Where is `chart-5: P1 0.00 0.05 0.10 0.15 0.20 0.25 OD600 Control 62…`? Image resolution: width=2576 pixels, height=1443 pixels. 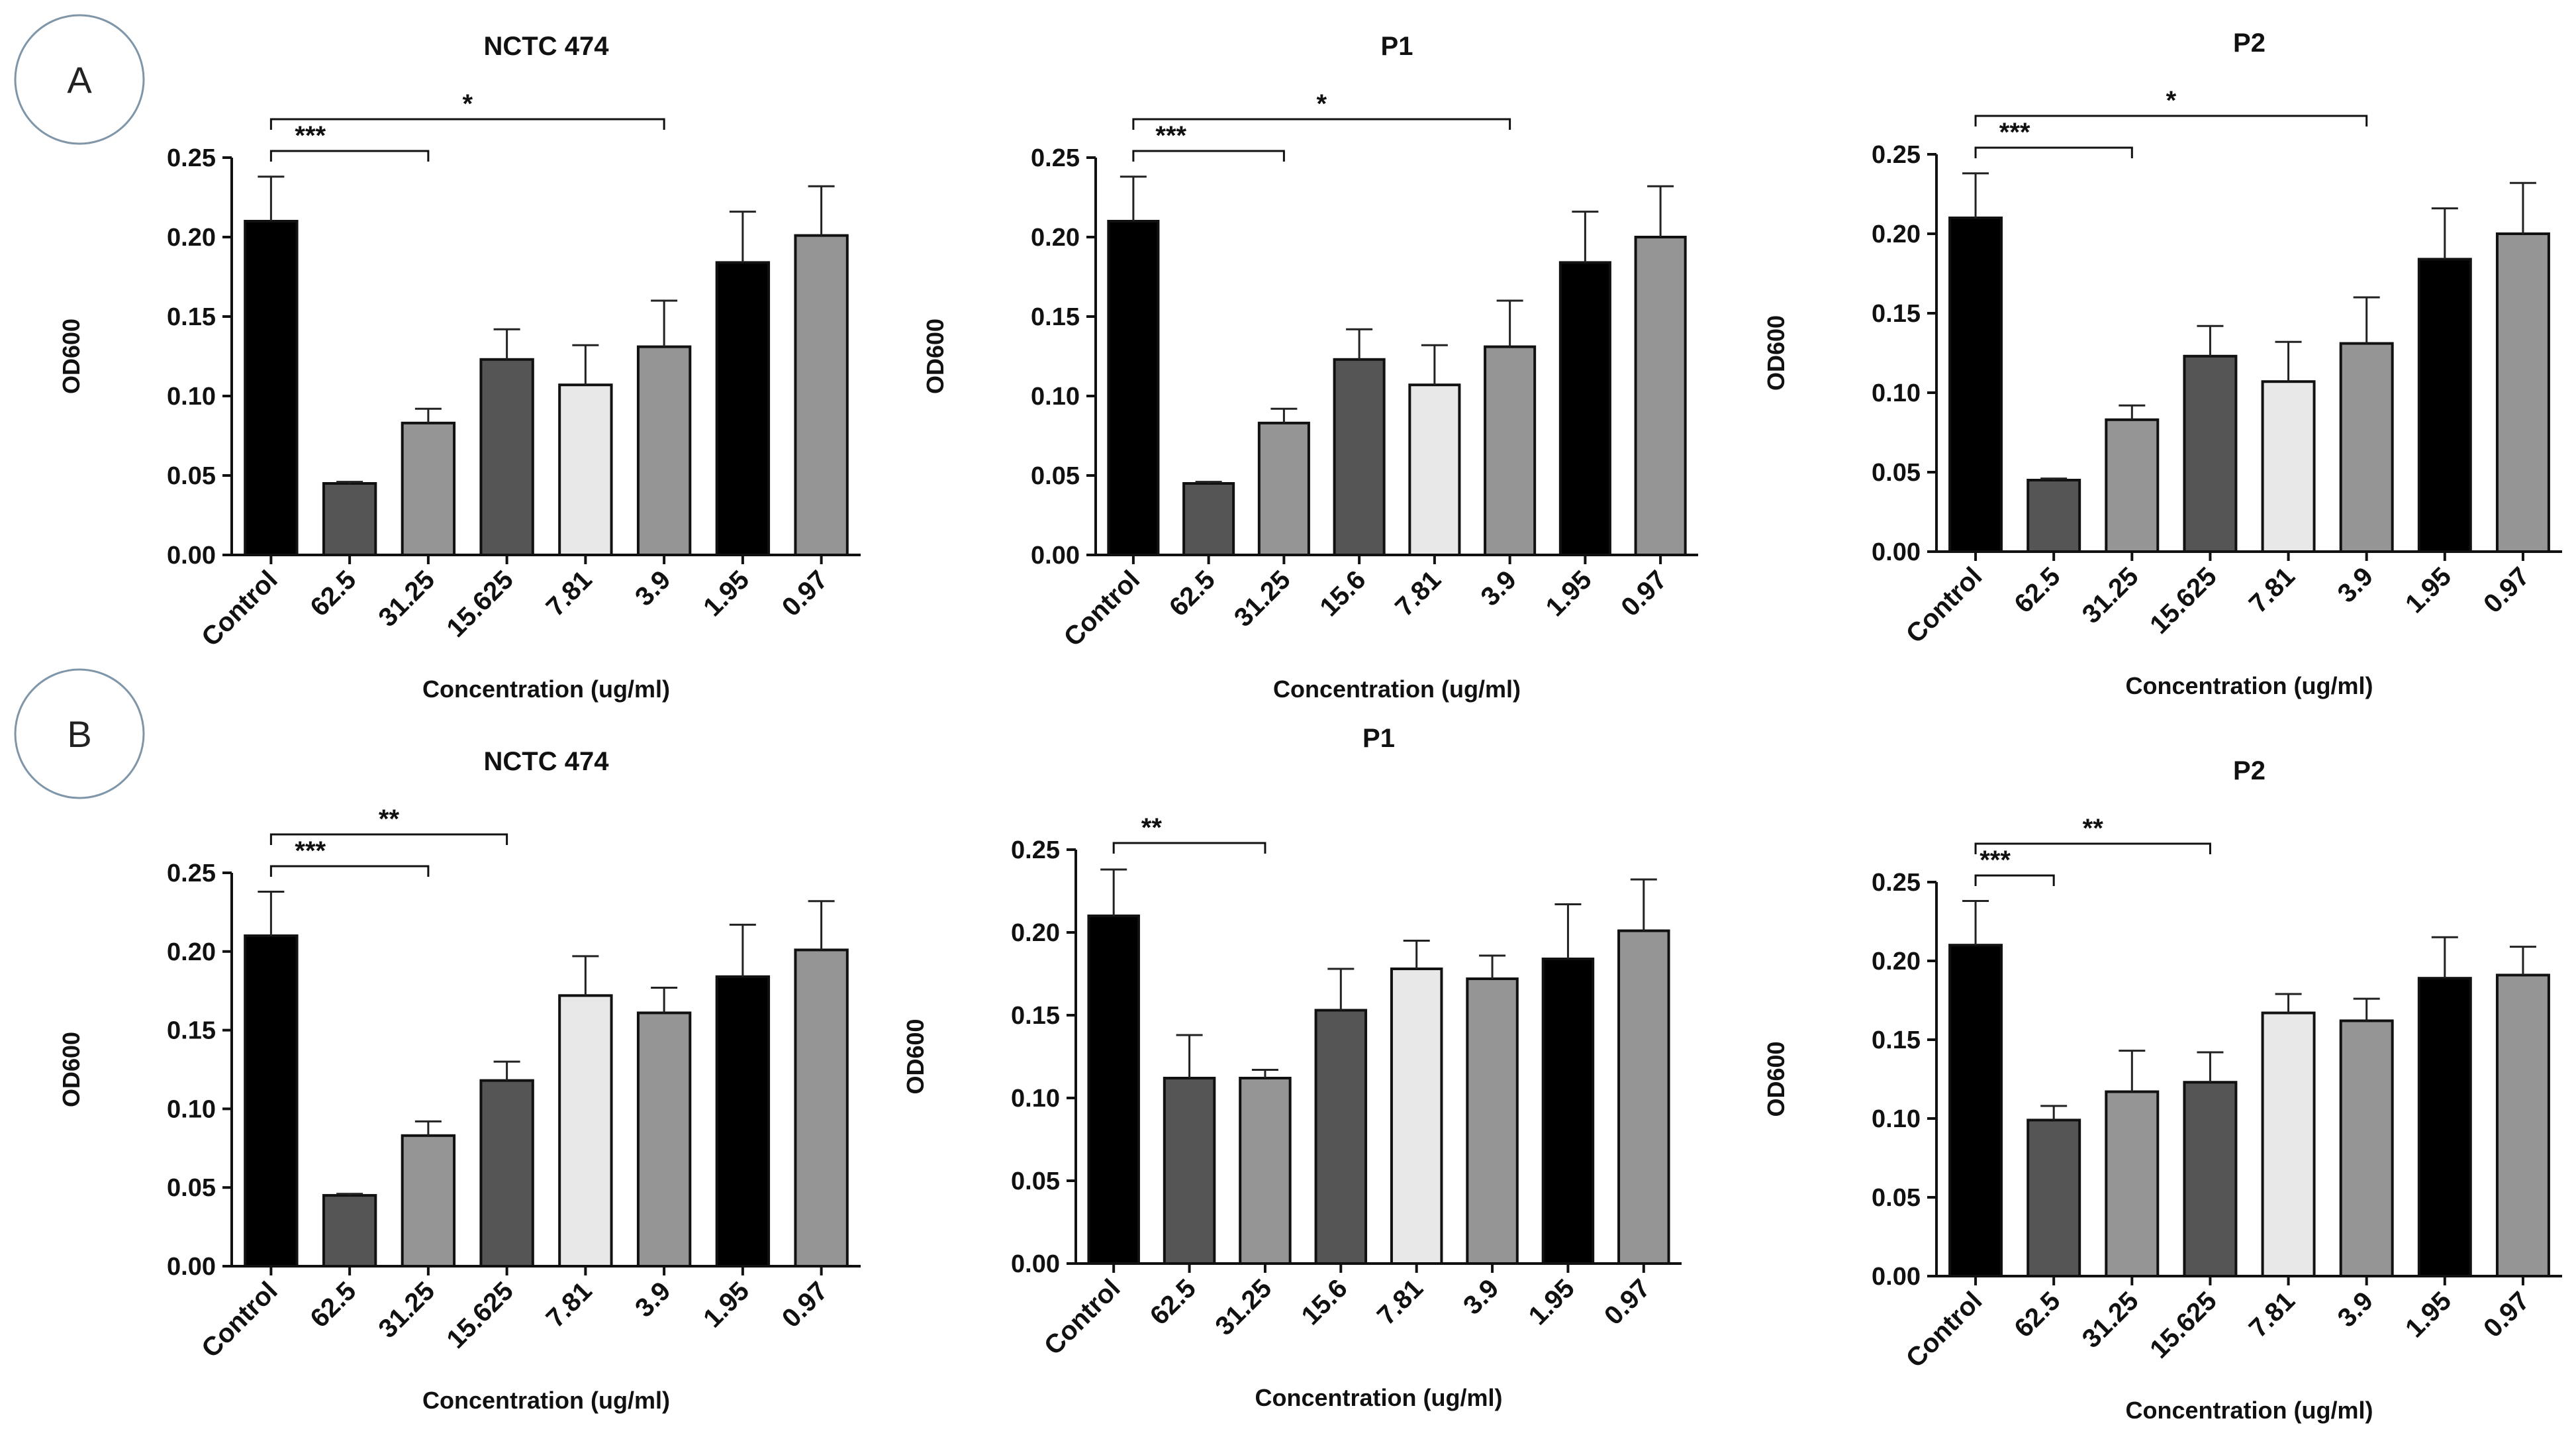 chart-5: P1 0.00 0.05 0.10 0.15 0.20 0.25 OD600 Control 62… is located at coordinates (1292, 1067).